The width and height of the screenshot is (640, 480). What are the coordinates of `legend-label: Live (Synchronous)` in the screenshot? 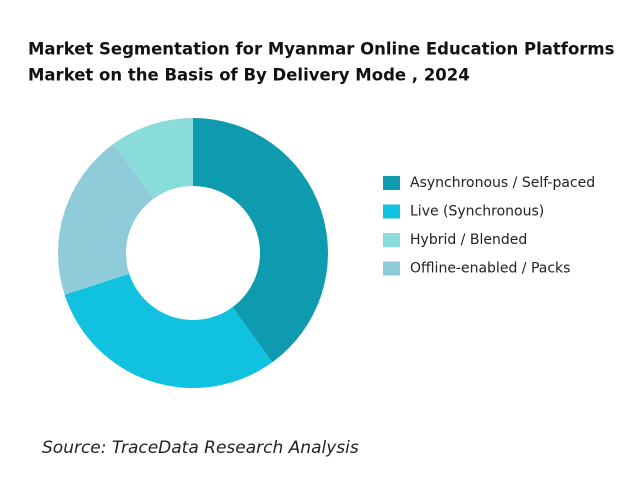 It's located at (477, 212).